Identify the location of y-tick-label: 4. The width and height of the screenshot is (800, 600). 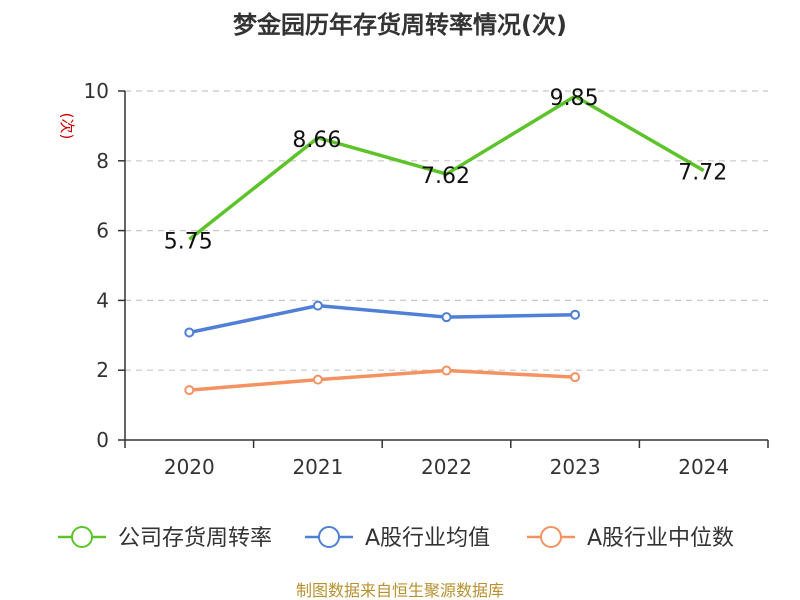
(102, 300).